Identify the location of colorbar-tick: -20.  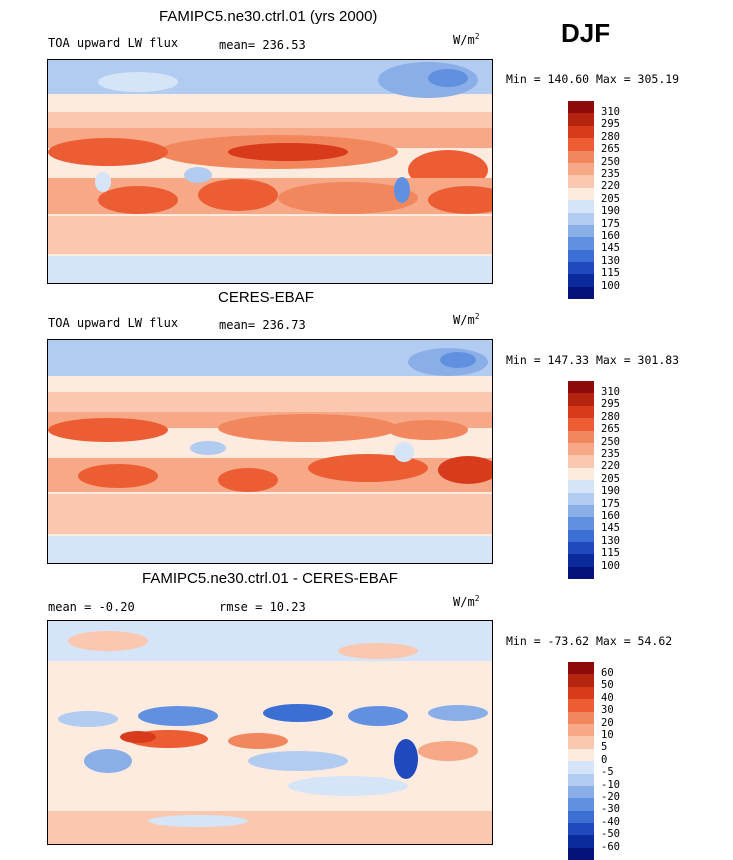
(610, 797).